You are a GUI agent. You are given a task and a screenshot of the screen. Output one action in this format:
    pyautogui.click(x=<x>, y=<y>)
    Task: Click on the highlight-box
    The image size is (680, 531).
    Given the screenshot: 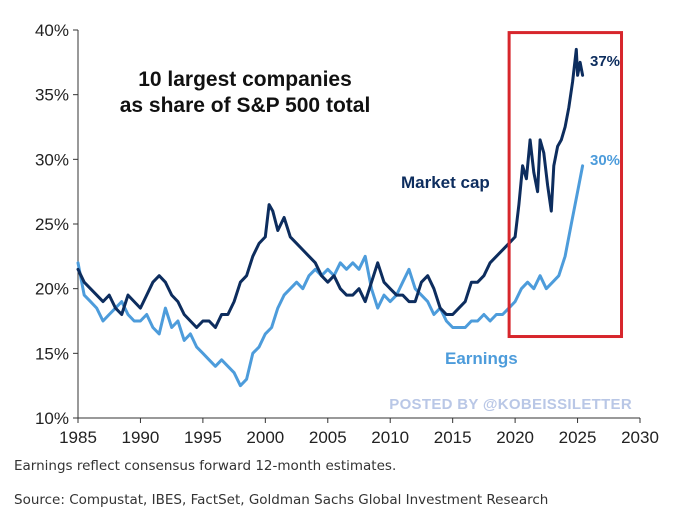 What is the action you would take?
    pyautogui.click(x=565, y=185)
    